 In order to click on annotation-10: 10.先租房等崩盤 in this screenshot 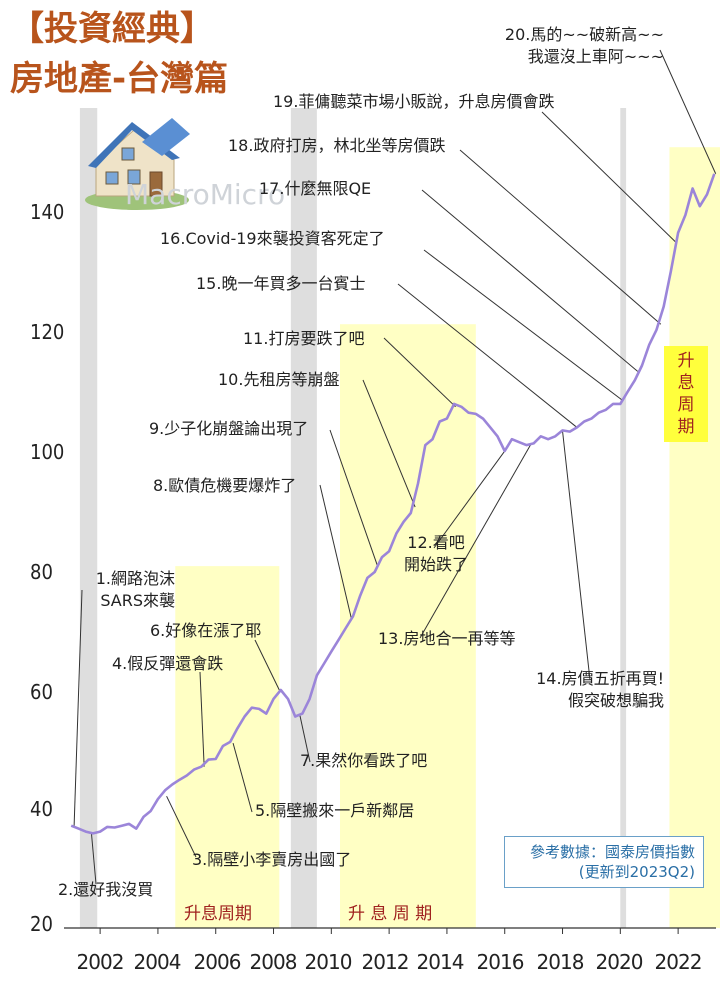, I will do `click(279, 379)`.